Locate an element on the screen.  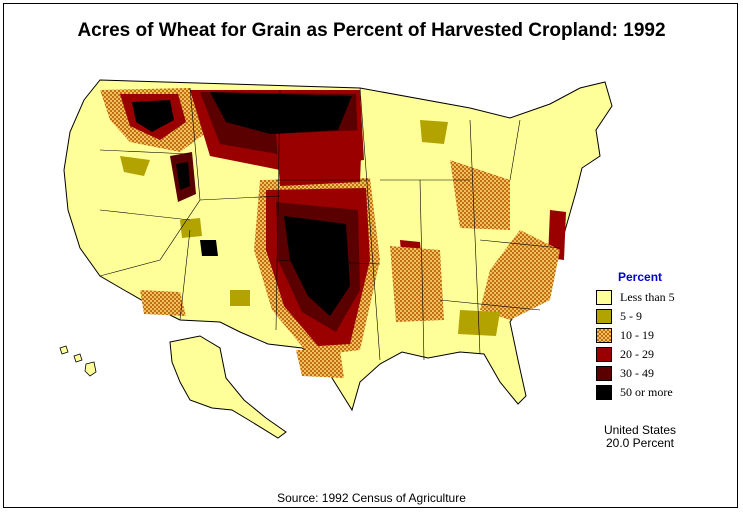
legend-label: 10 - 19 is located at coordinates (637, 335).